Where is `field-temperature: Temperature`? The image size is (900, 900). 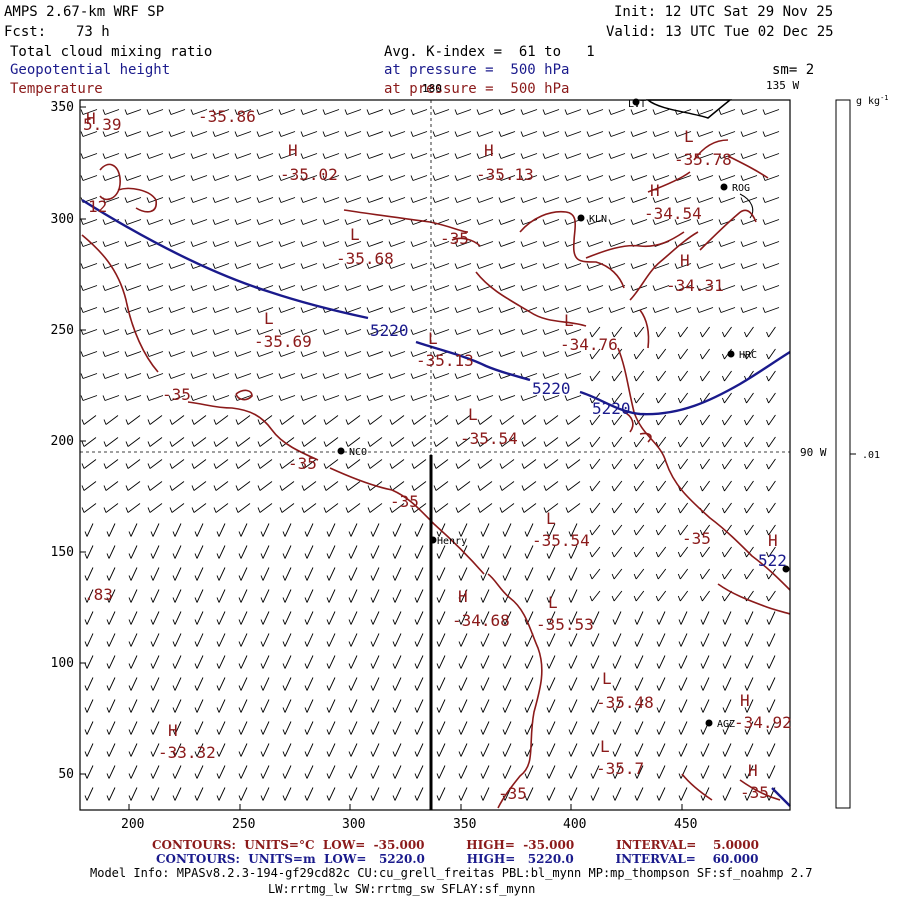
field-temperature: Temperature is located at coordinates (56, 89).